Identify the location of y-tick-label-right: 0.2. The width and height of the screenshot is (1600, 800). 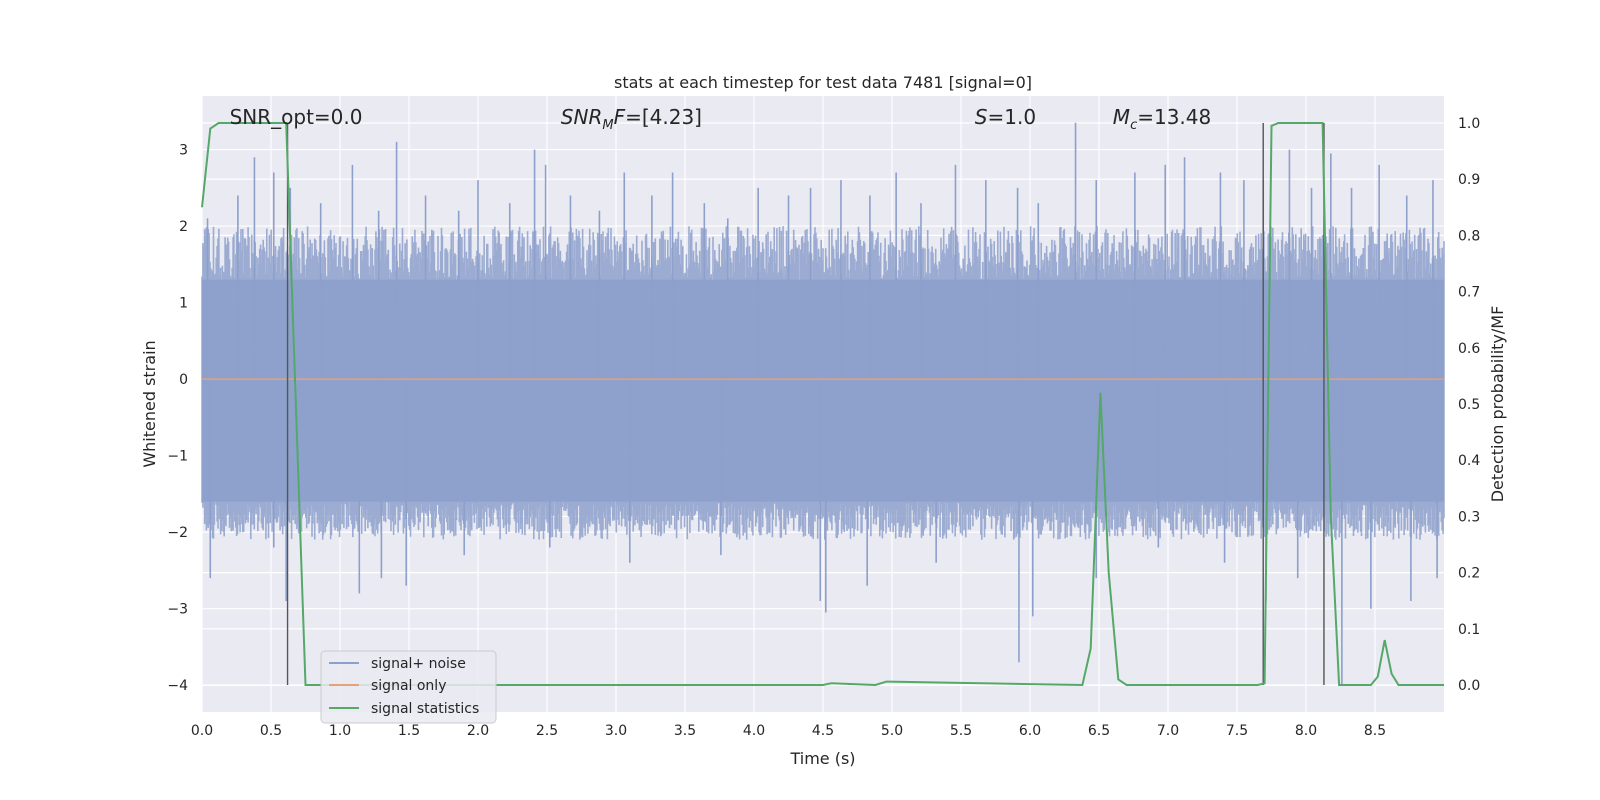
(1469, 574).